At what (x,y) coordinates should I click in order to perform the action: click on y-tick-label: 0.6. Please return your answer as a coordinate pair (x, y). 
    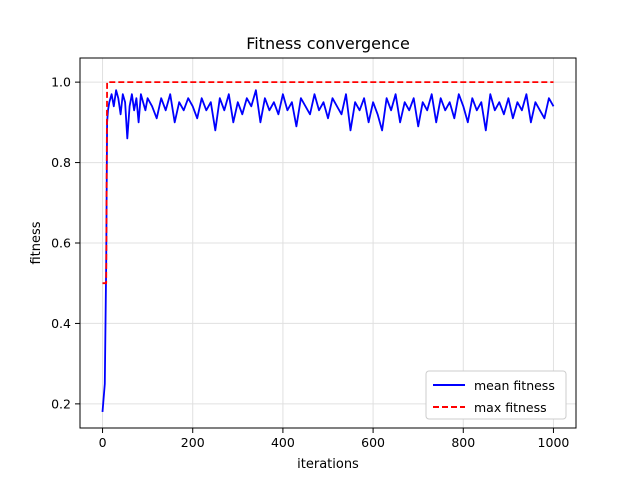
    Looking at the image, I should click on (61, 243).